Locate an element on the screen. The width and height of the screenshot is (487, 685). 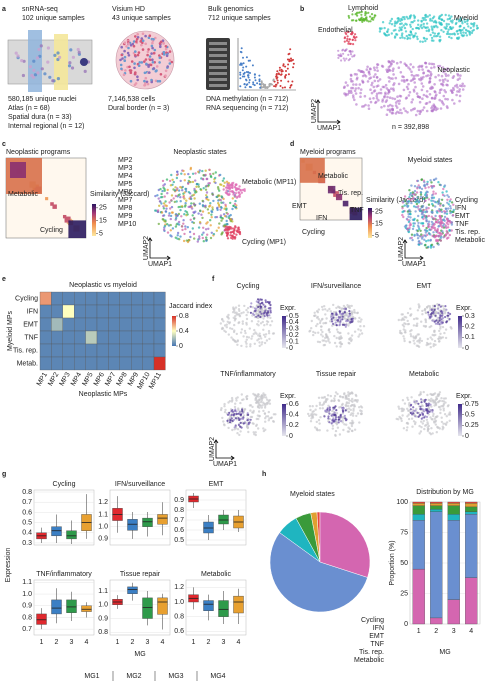
colorbar is located at coordinates (94, 220).